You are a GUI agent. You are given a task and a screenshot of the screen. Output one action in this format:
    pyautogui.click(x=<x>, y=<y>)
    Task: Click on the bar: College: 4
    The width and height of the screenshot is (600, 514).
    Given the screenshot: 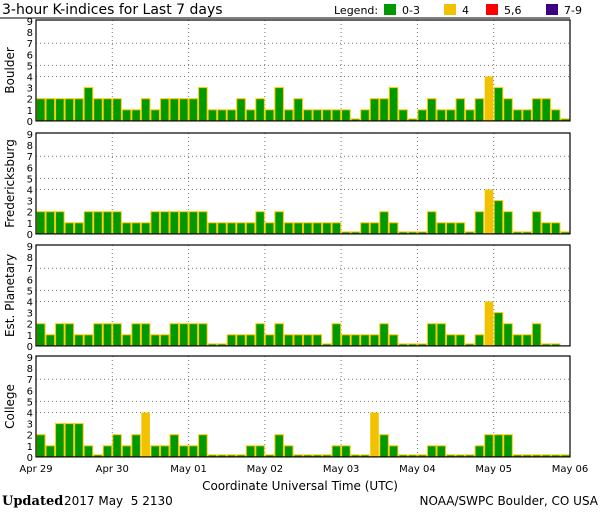 What is the action you would take?
    pyautogui.click(x=374, y=434)
    